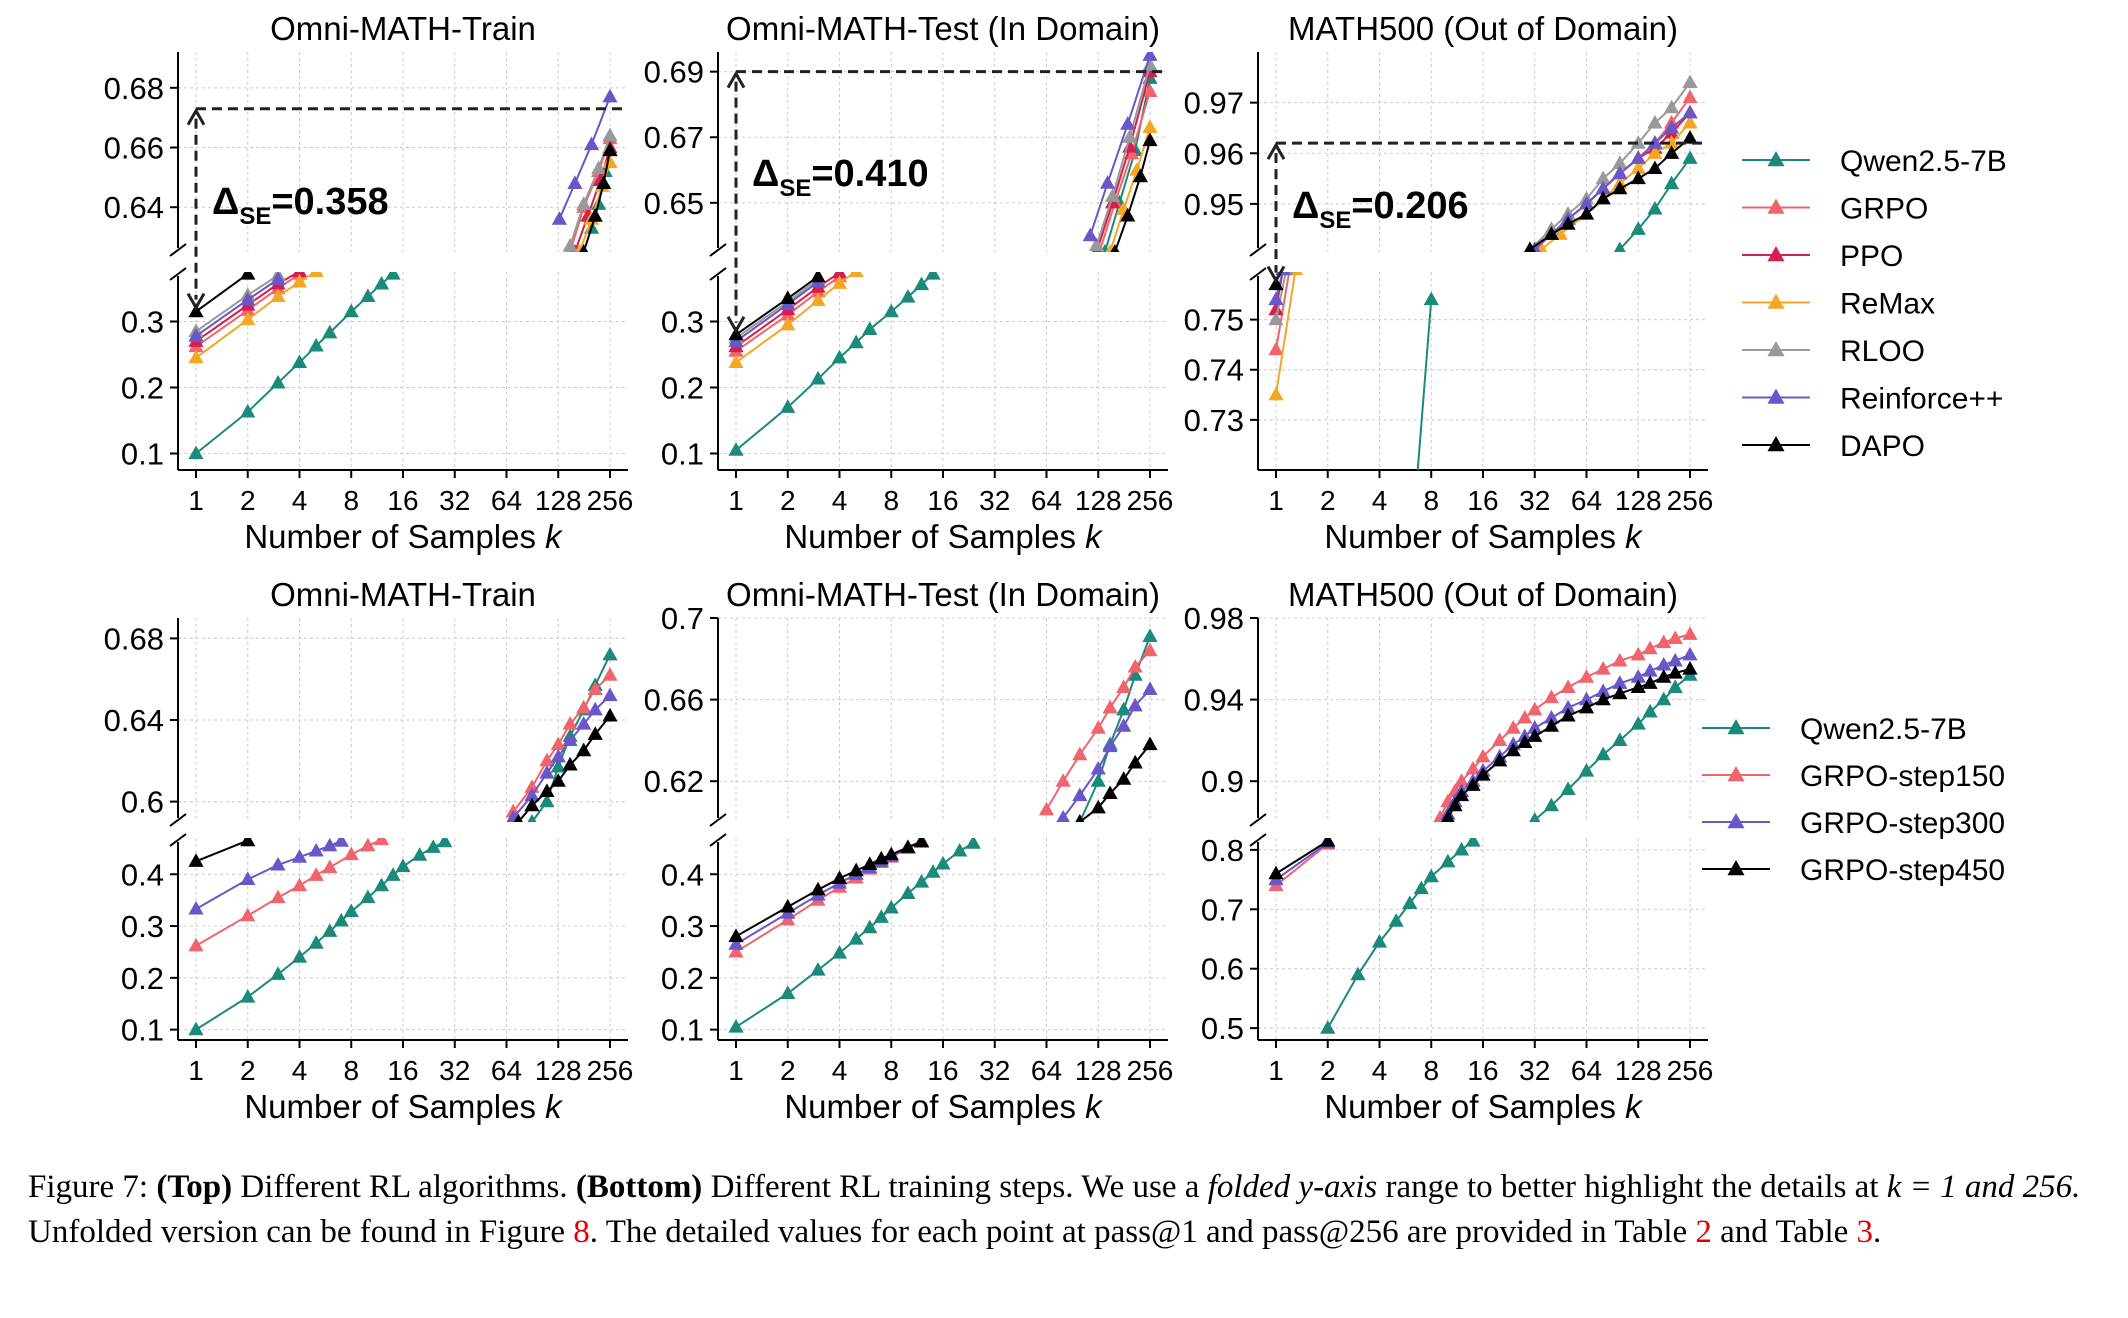 The width and height of the screenshot is (2128, 1318). I want to click on y-ticks: 0.95 0.96 0.97 0.73 0.74 0.75, so click(1221, 262).